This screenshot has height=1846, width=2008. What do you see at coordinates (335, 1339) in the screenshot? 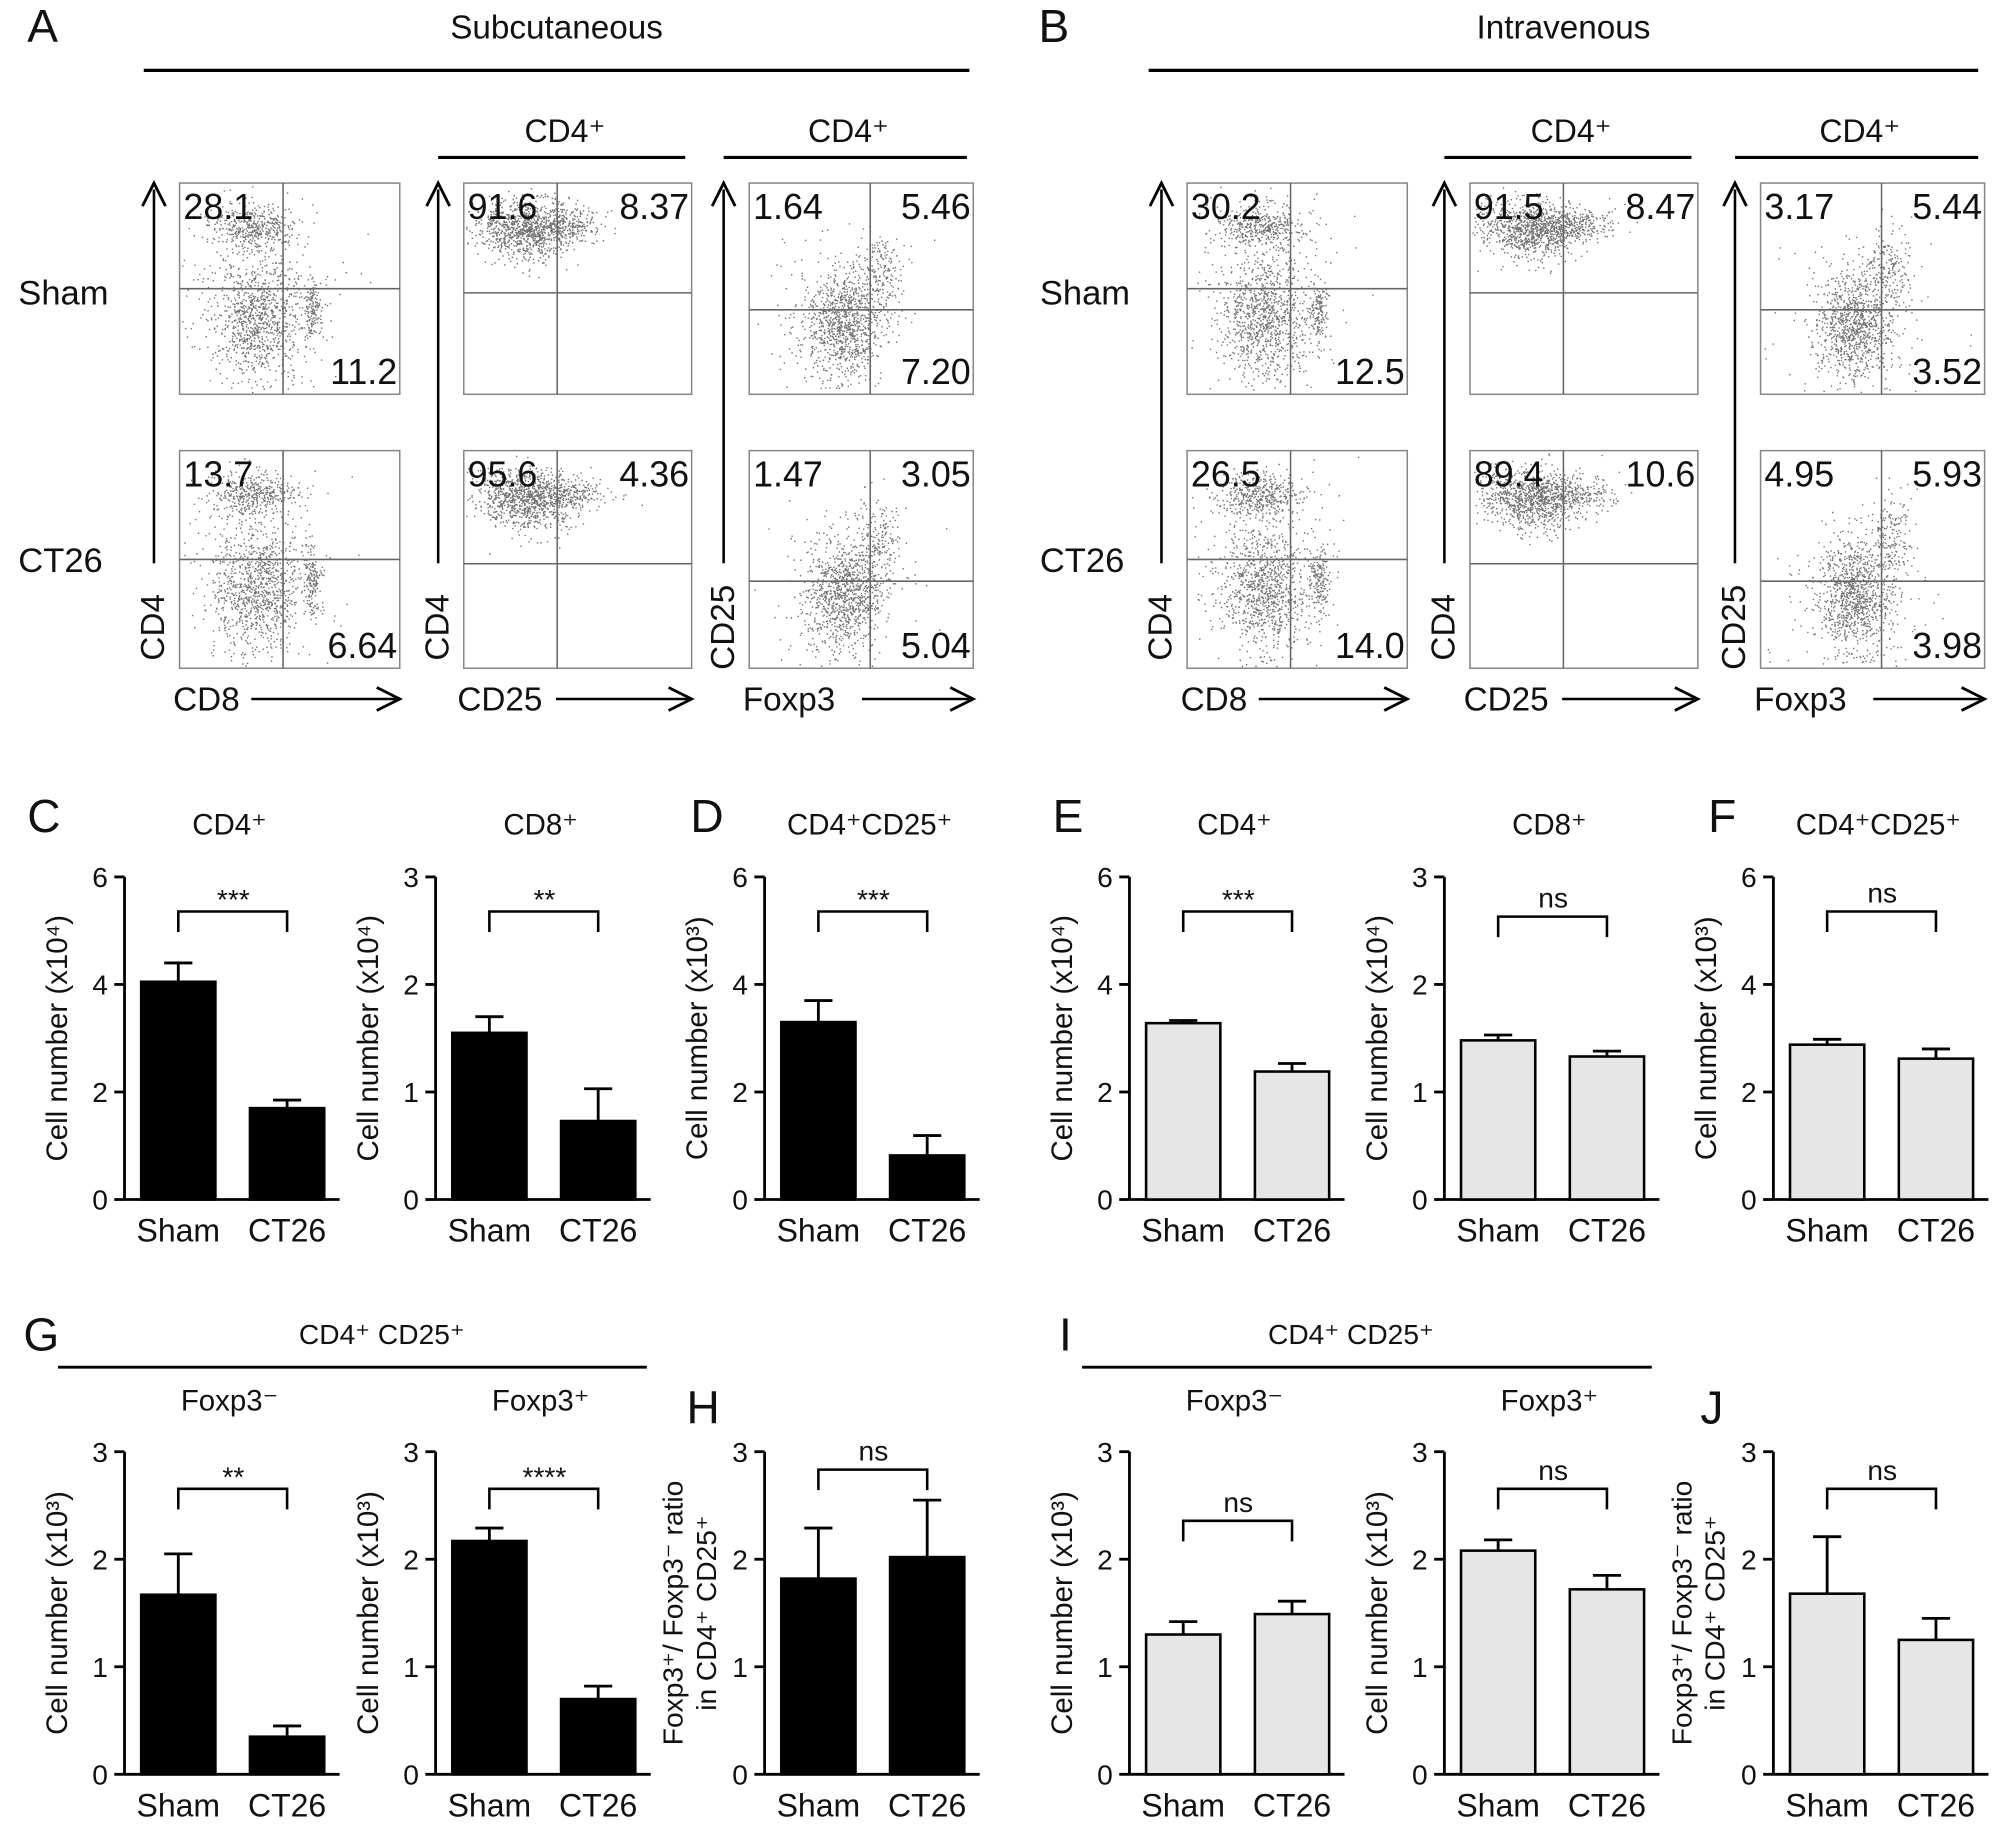
I see `group-header-g: G CD4⁺ CD25⁺` at bounding box center [335, 1339].